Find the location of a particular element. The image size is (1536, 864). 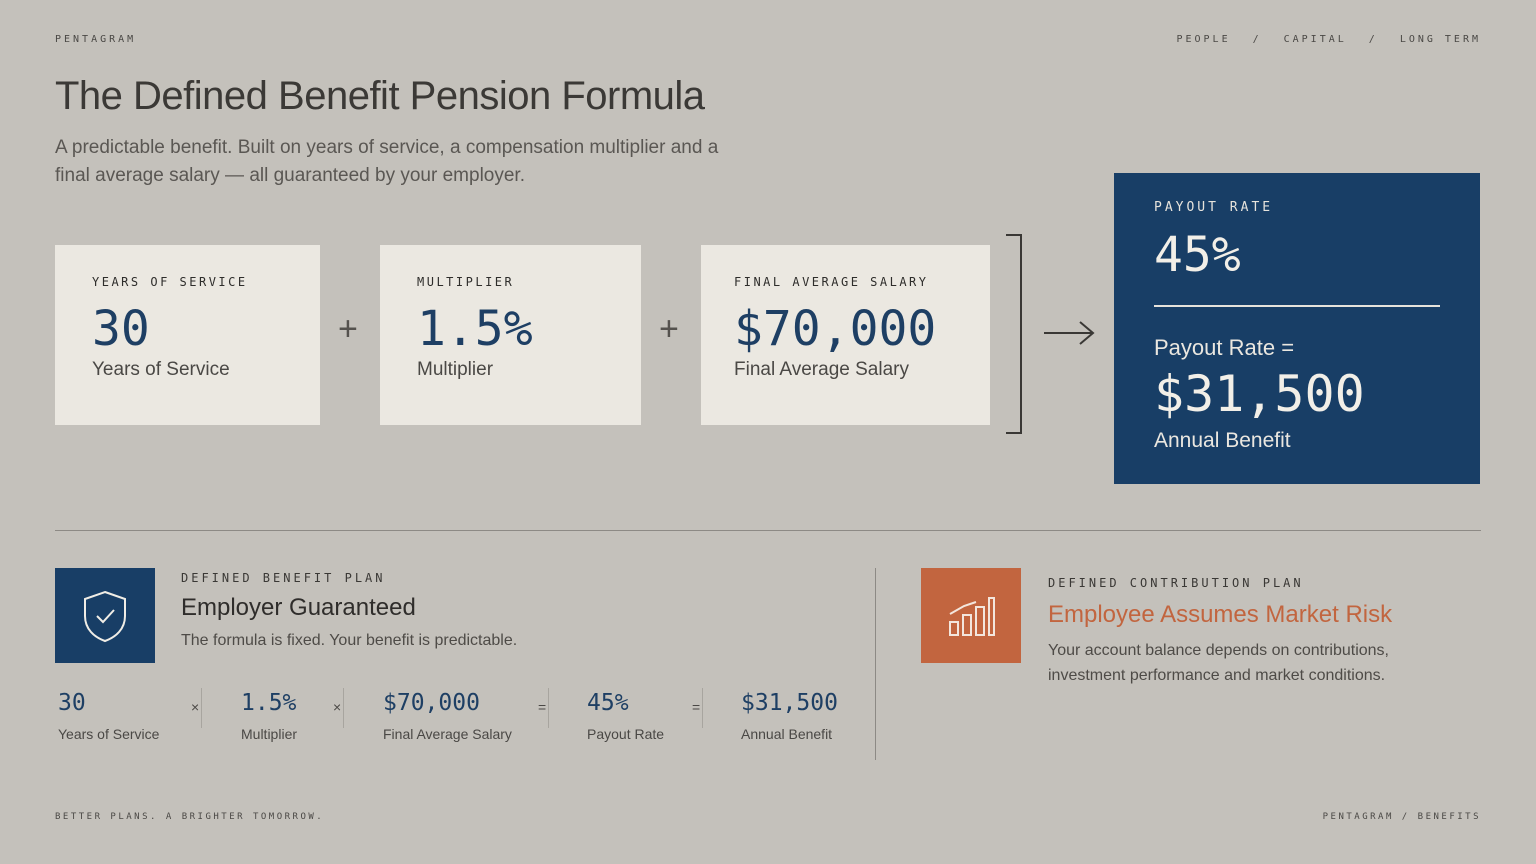

formula-value: 30 is located at coordinates (72, 703).